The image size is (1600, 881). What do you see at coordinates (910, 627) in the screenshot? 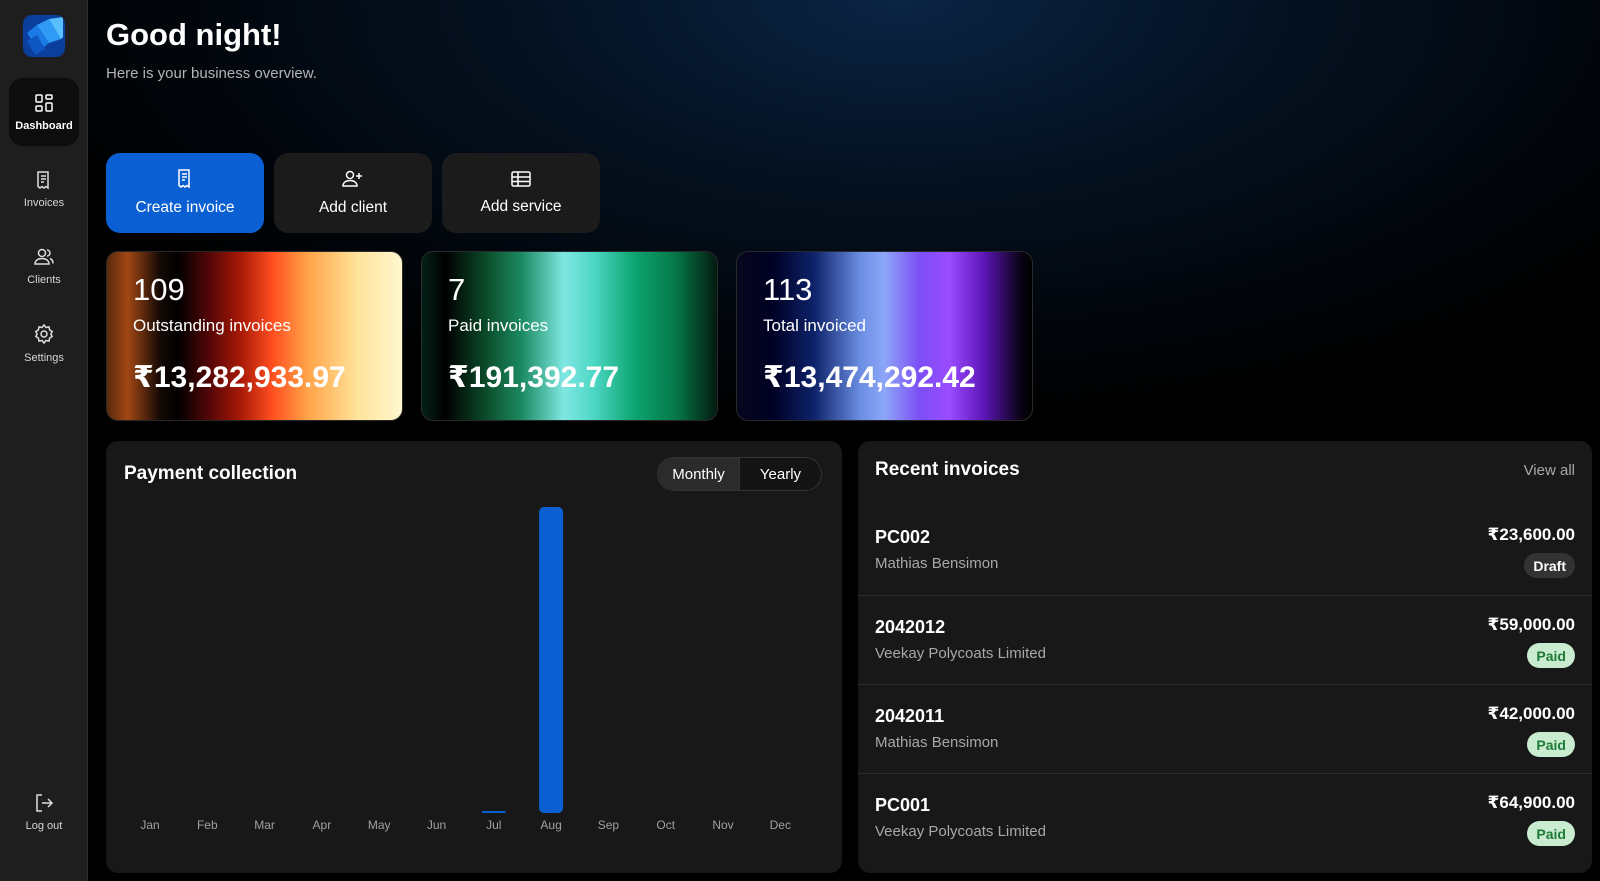
I see `invoice-number: 2042012` at bounding box center [910, 627].